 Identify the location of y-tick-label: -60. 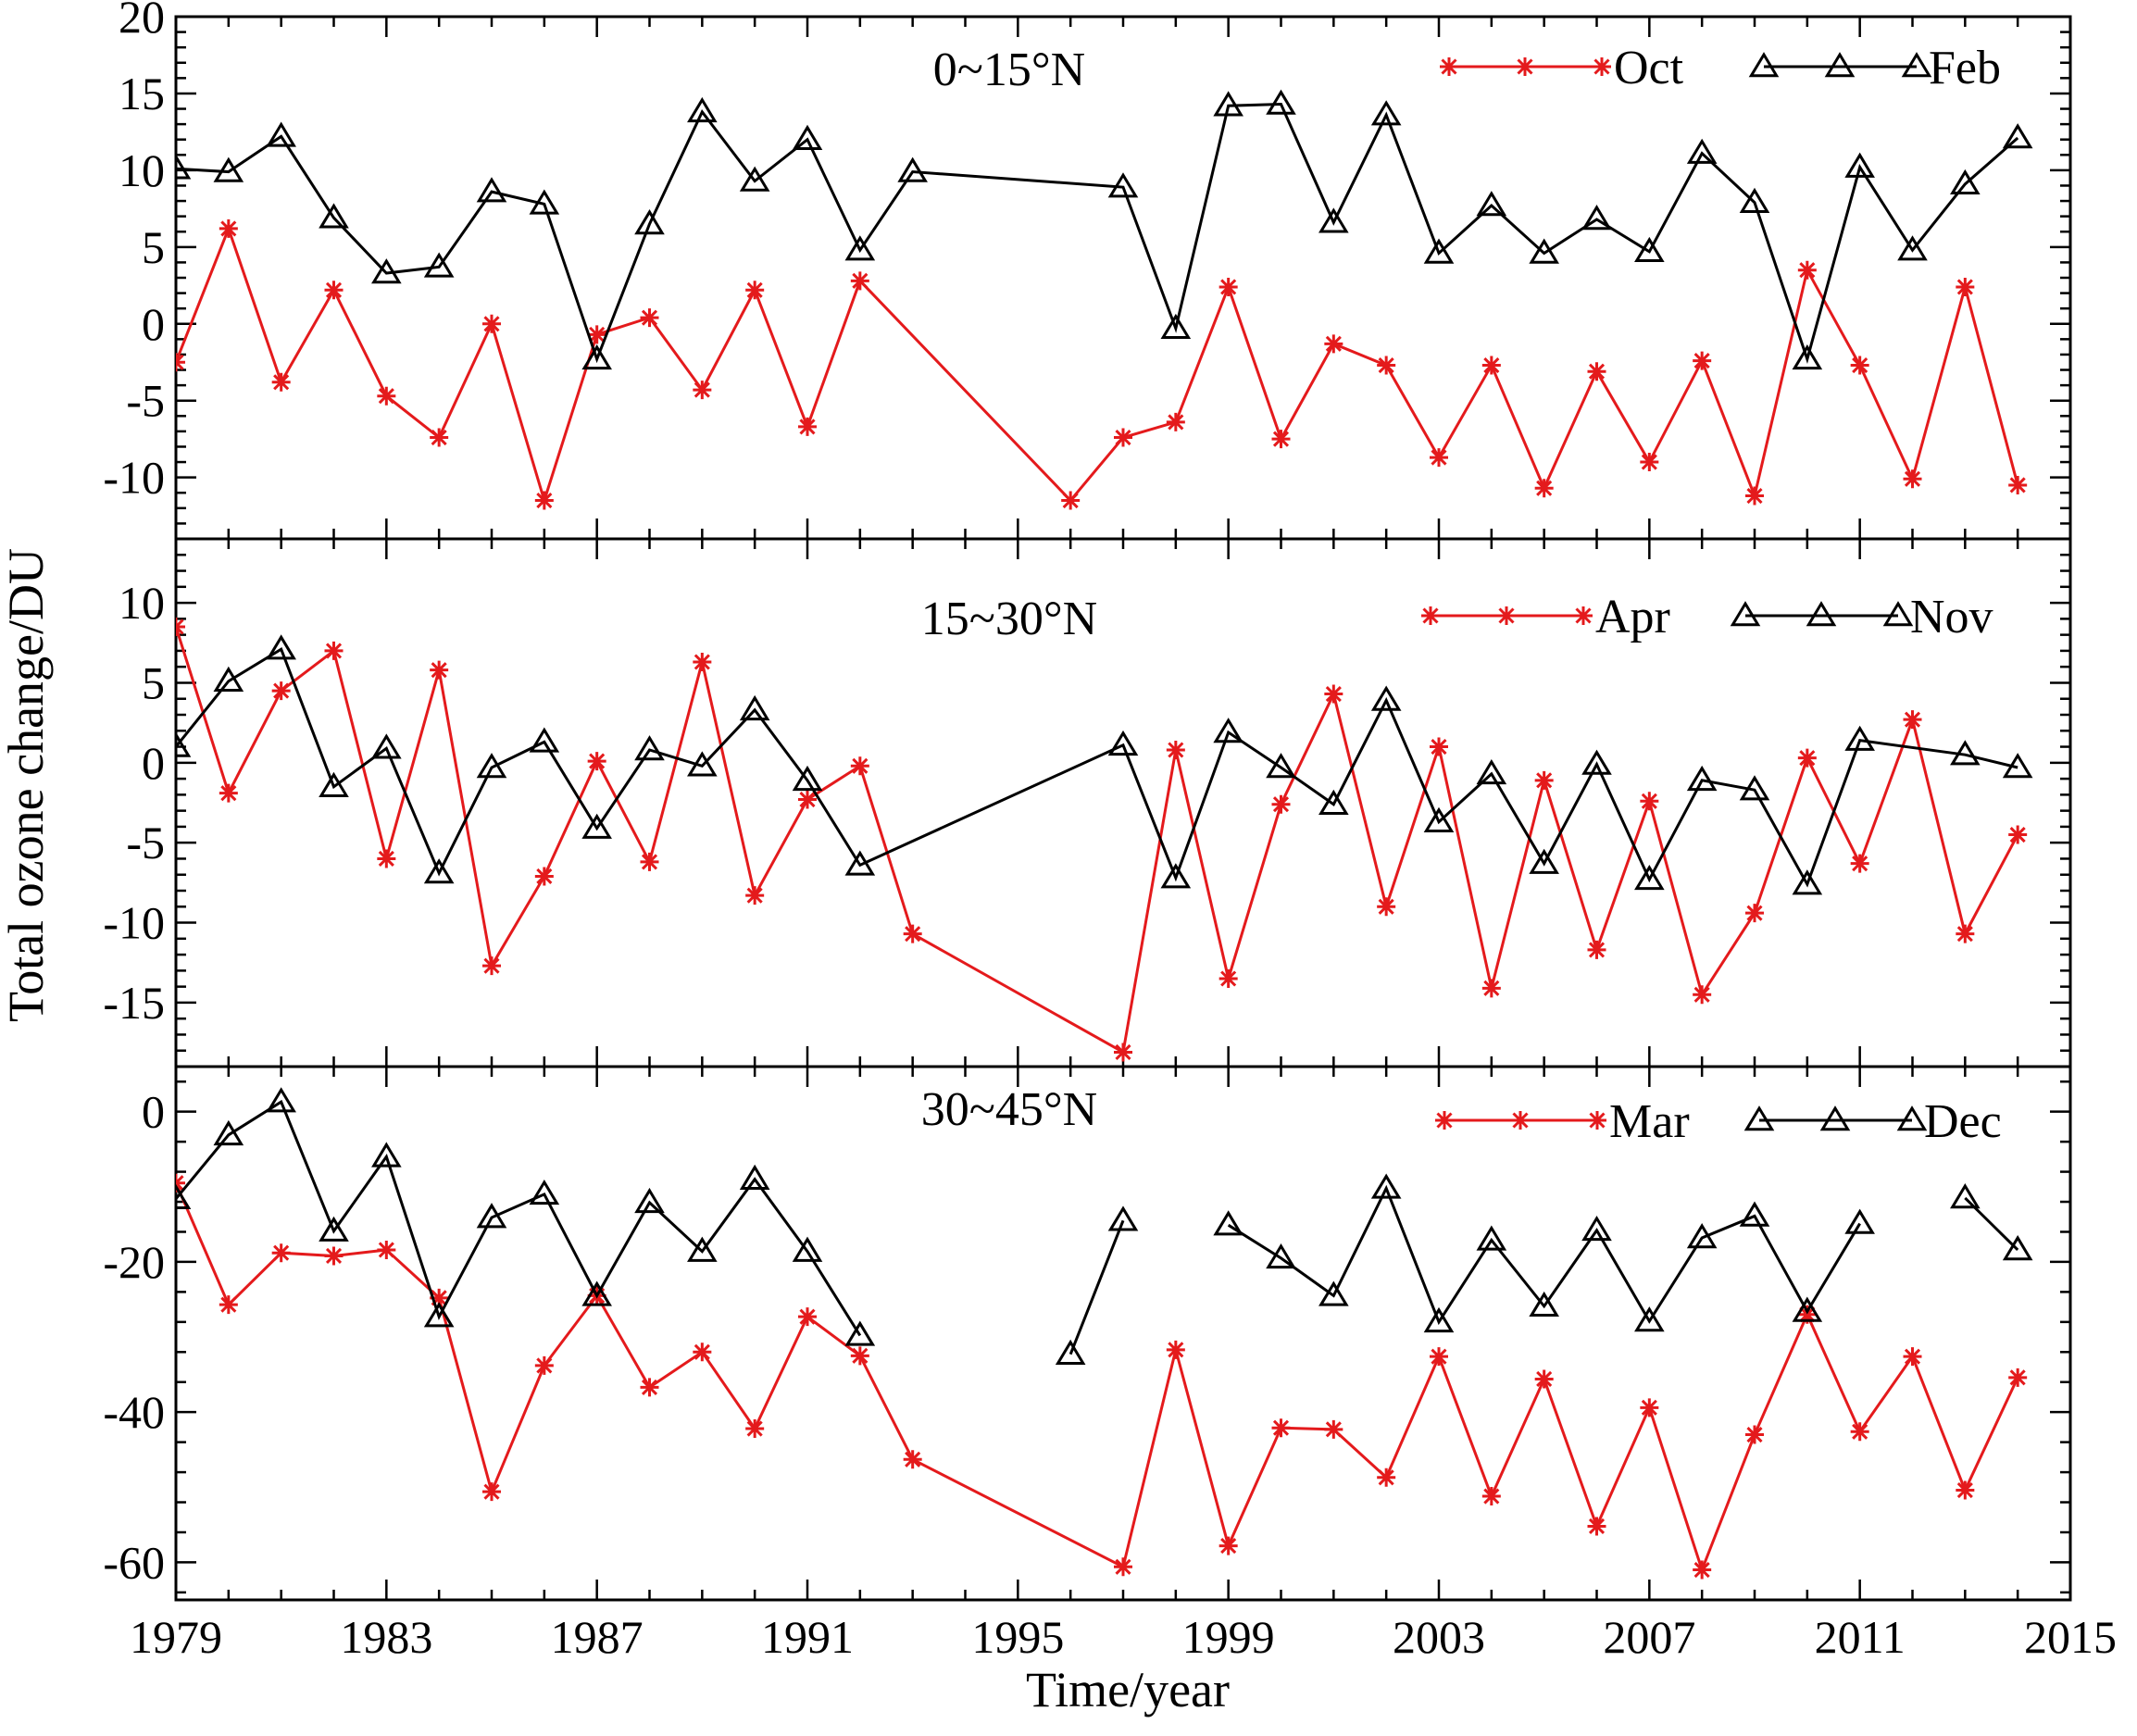
(134, 1562).